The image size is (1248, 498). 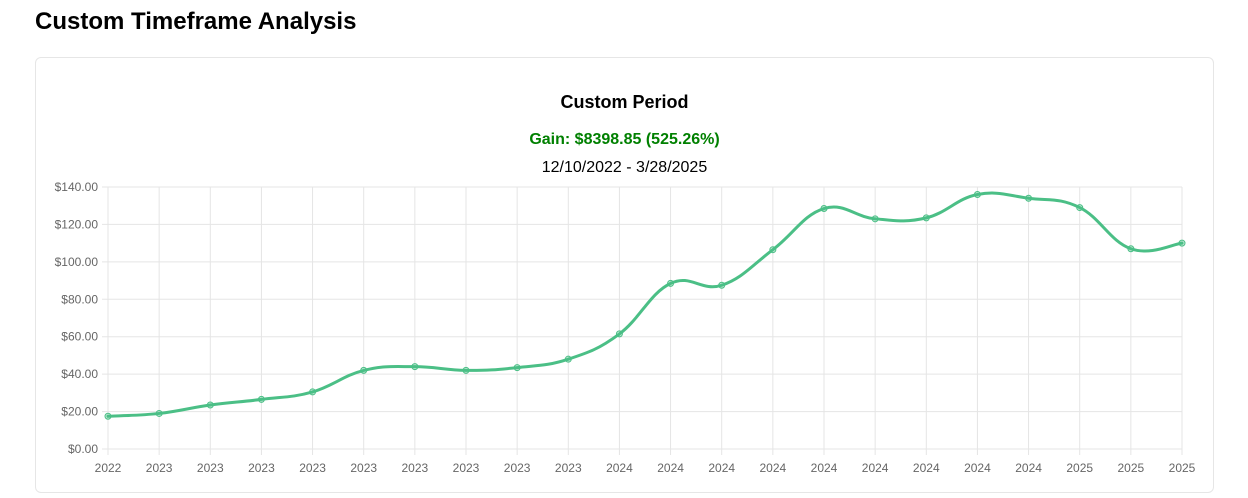 I want to click on y-tick-label: $0.00, so click(x=83, y=449).